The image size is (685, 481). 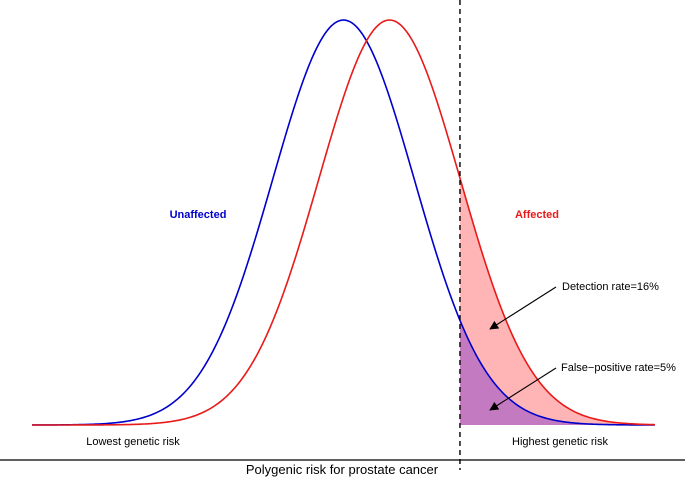 What do you see at coordinates (133, 442) in the screenshot?
I see `x-left-label: Lowest genetic risk` at bounding box center [133, 442].